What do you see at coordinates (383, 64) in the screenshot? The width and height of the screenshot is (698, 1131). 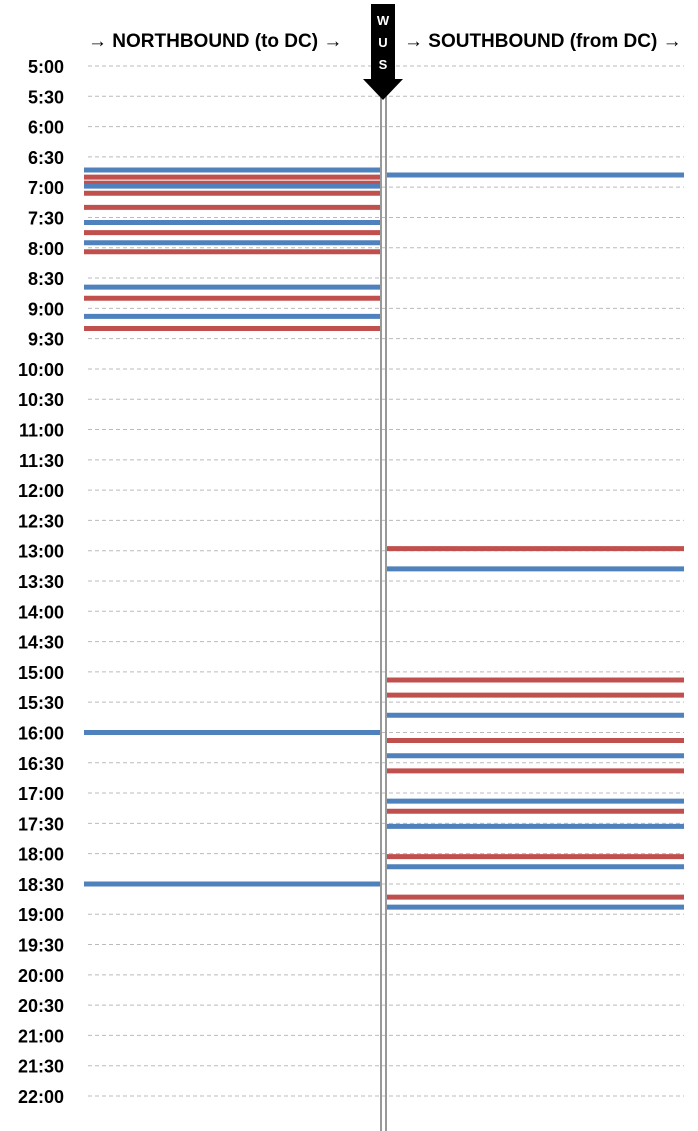 I see `station-letter: S` at bounding box center [383, 64].